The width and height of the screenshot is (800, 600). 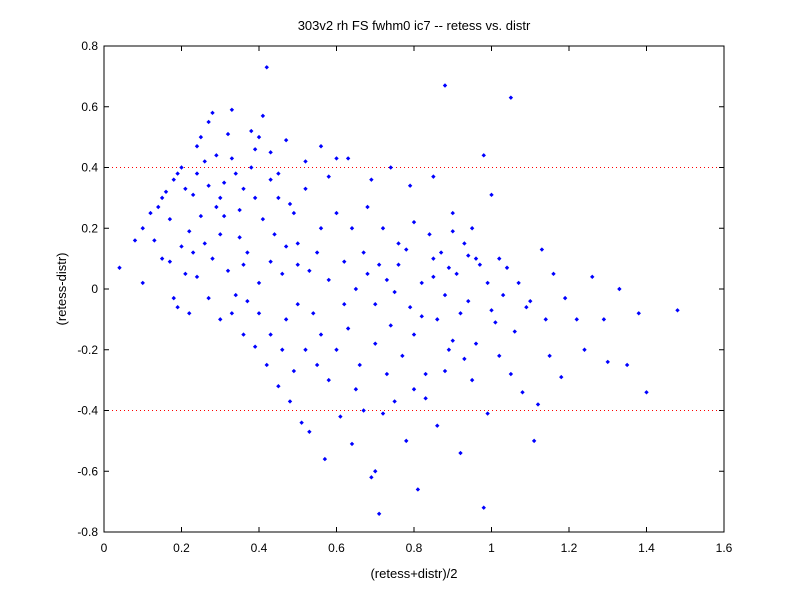 What do you see at coordinates (87, 532) in the screenshot?
I see `y-tick-label: -0.8` at bounding box center [87, 532].